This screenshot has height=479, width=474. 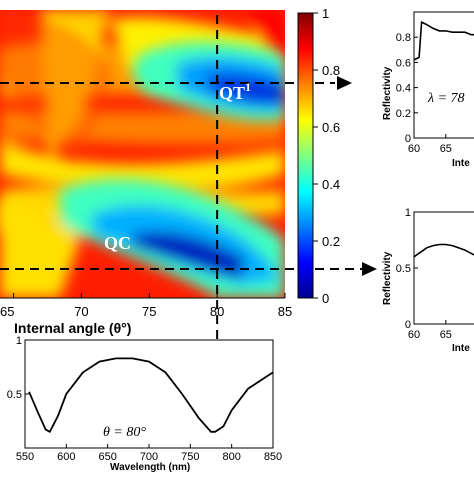 I want to click on colorbar-fill, so click(x=305, y=155).